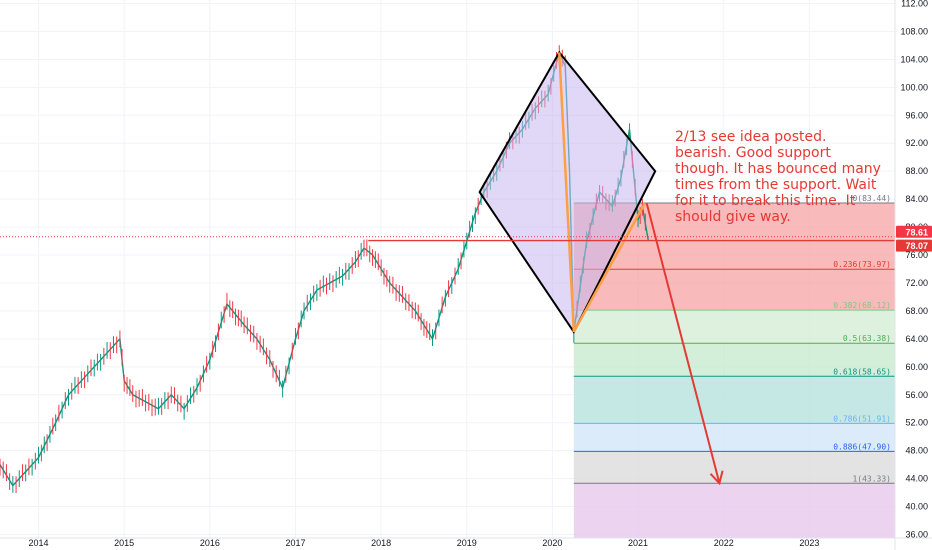  What do you see at coordinates (916, 479) in the screenshot?
I see `price-tick-label: 44.00` at bounding box center [916, 479].